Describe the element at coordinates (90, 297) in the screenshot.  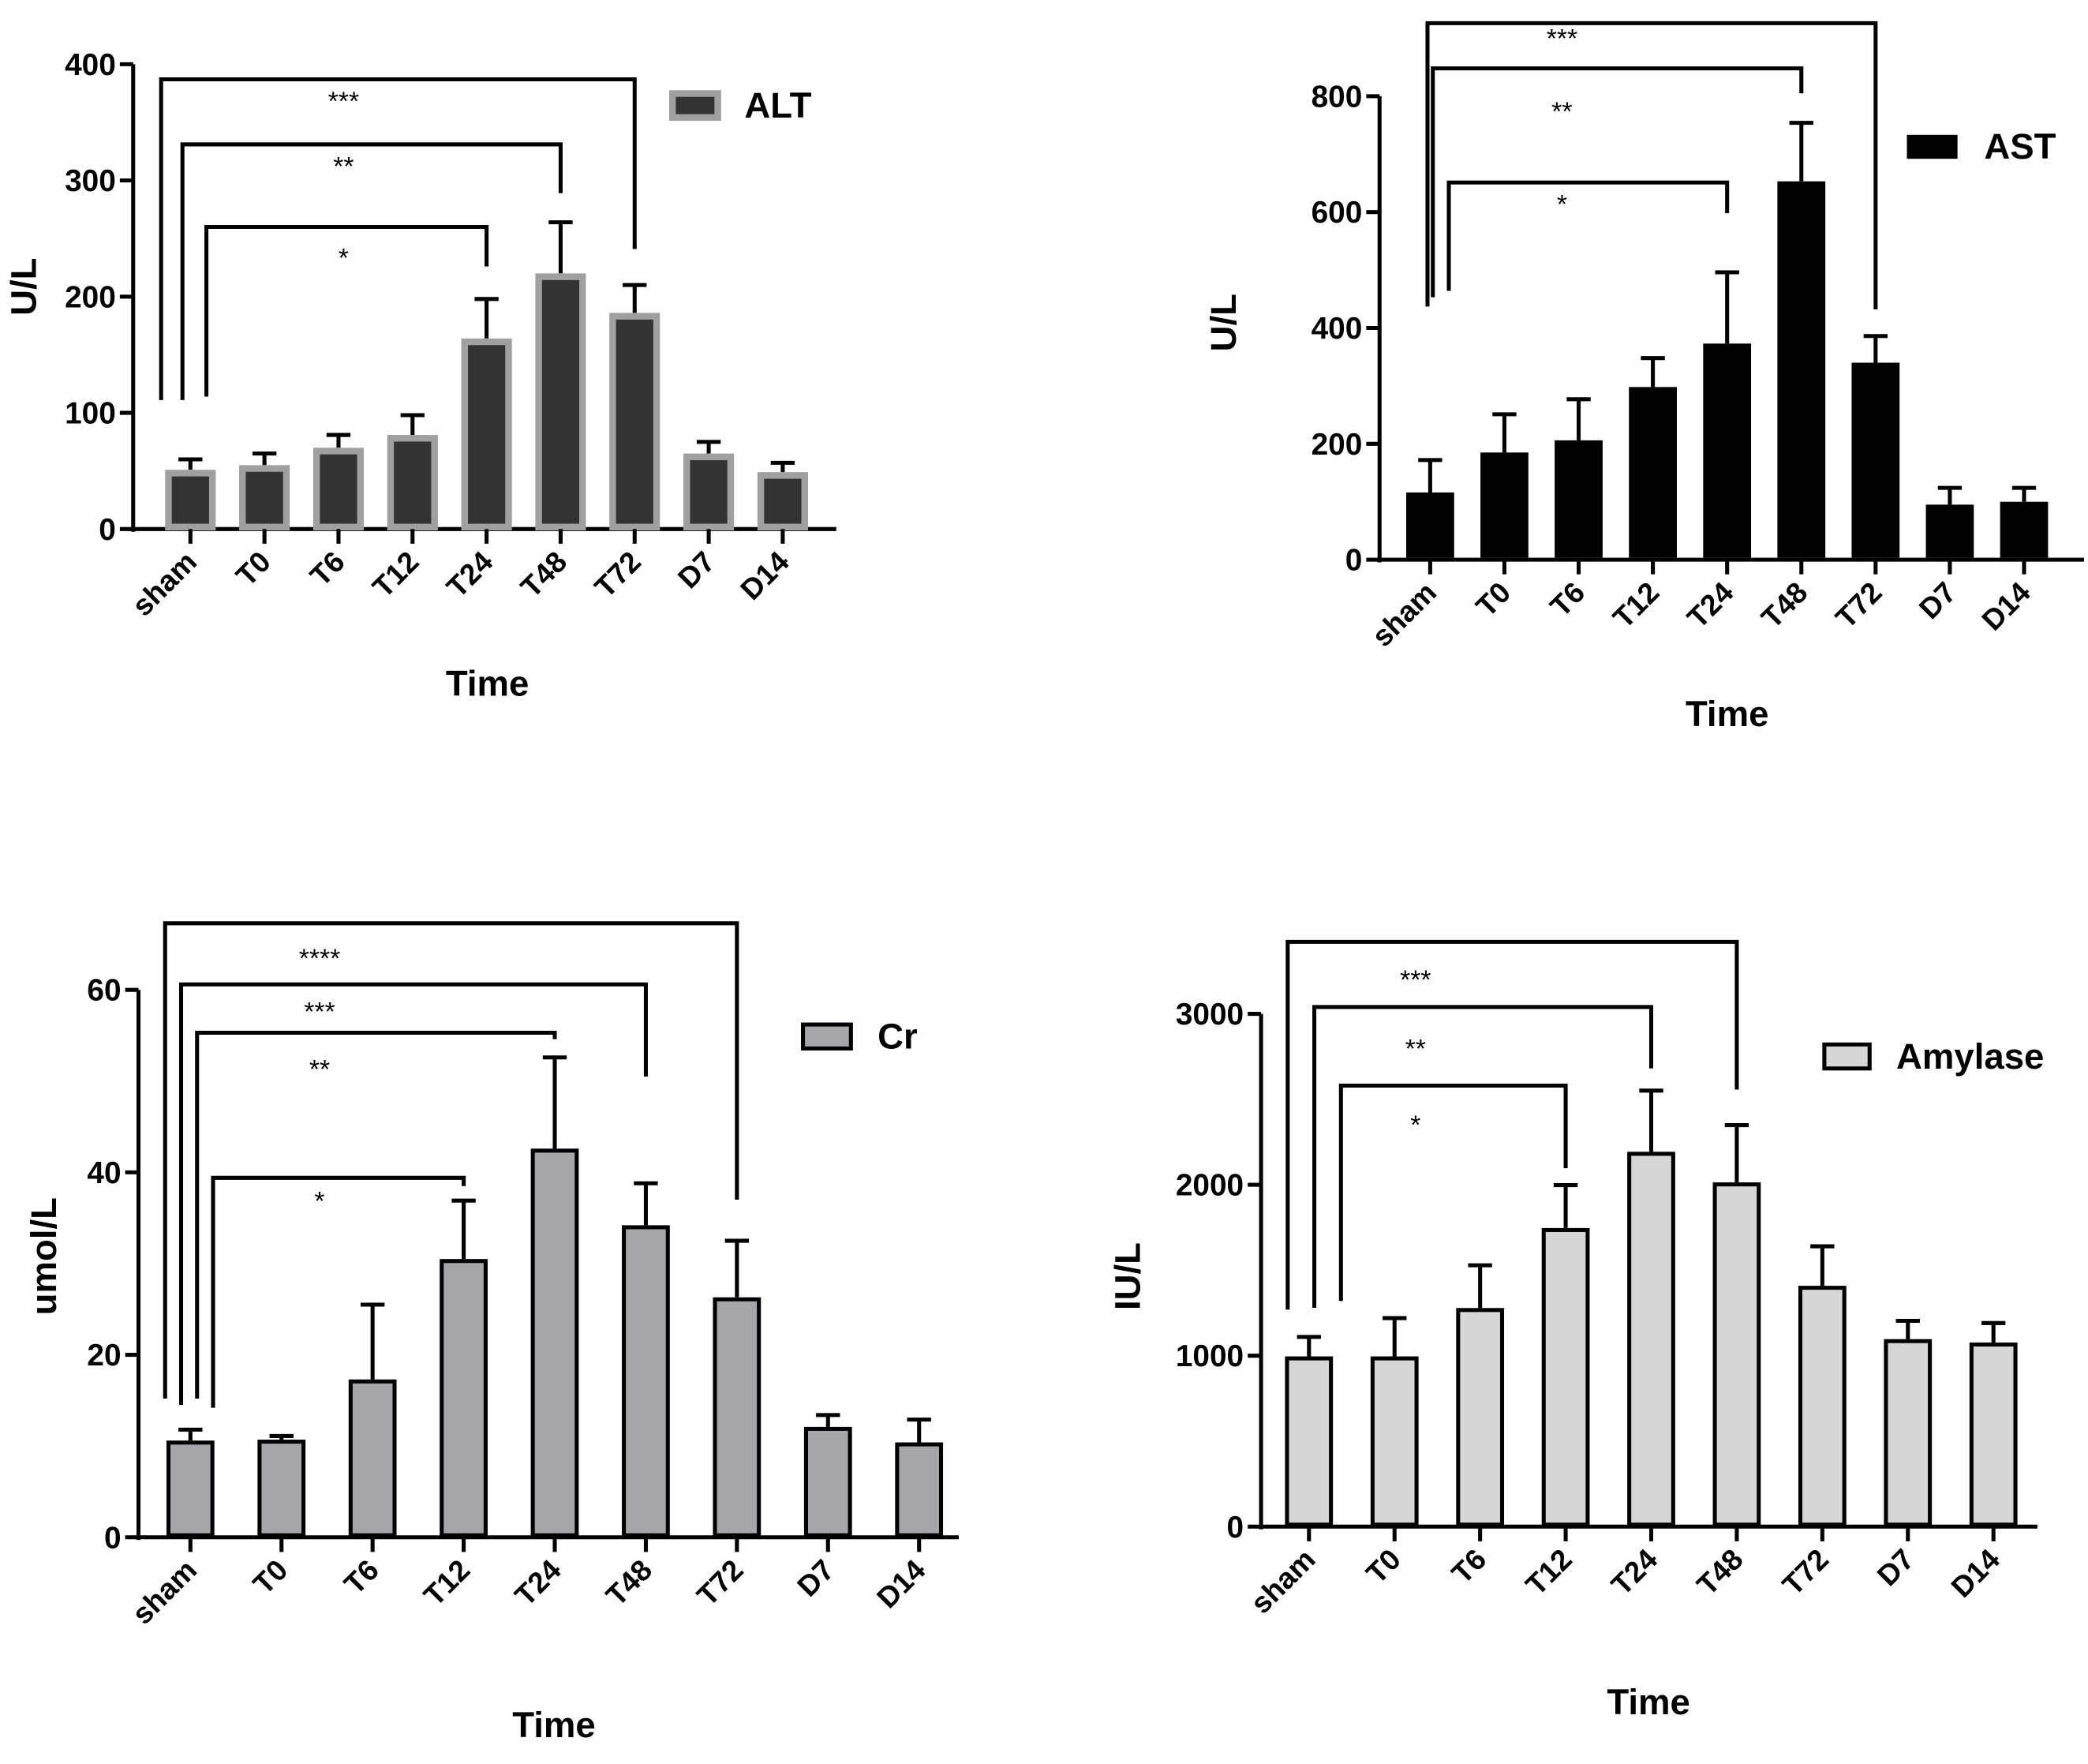
I see `y-tick-label: 200` at that location.